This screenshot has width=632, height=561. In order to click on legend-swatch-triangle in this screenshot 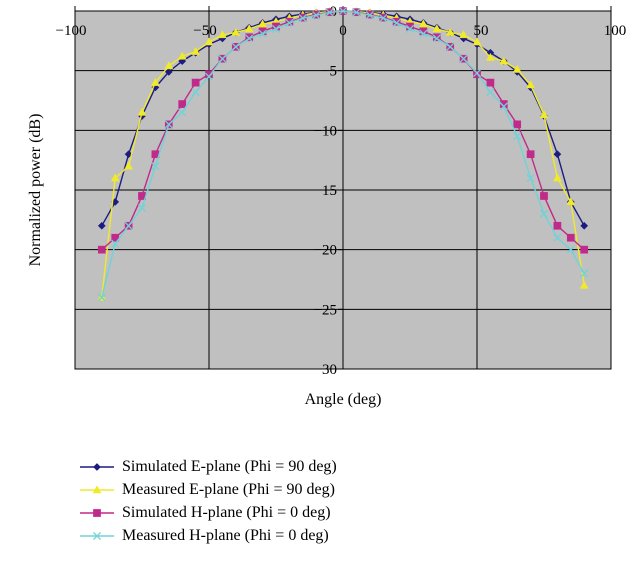, I will do `click(97, 488)`.